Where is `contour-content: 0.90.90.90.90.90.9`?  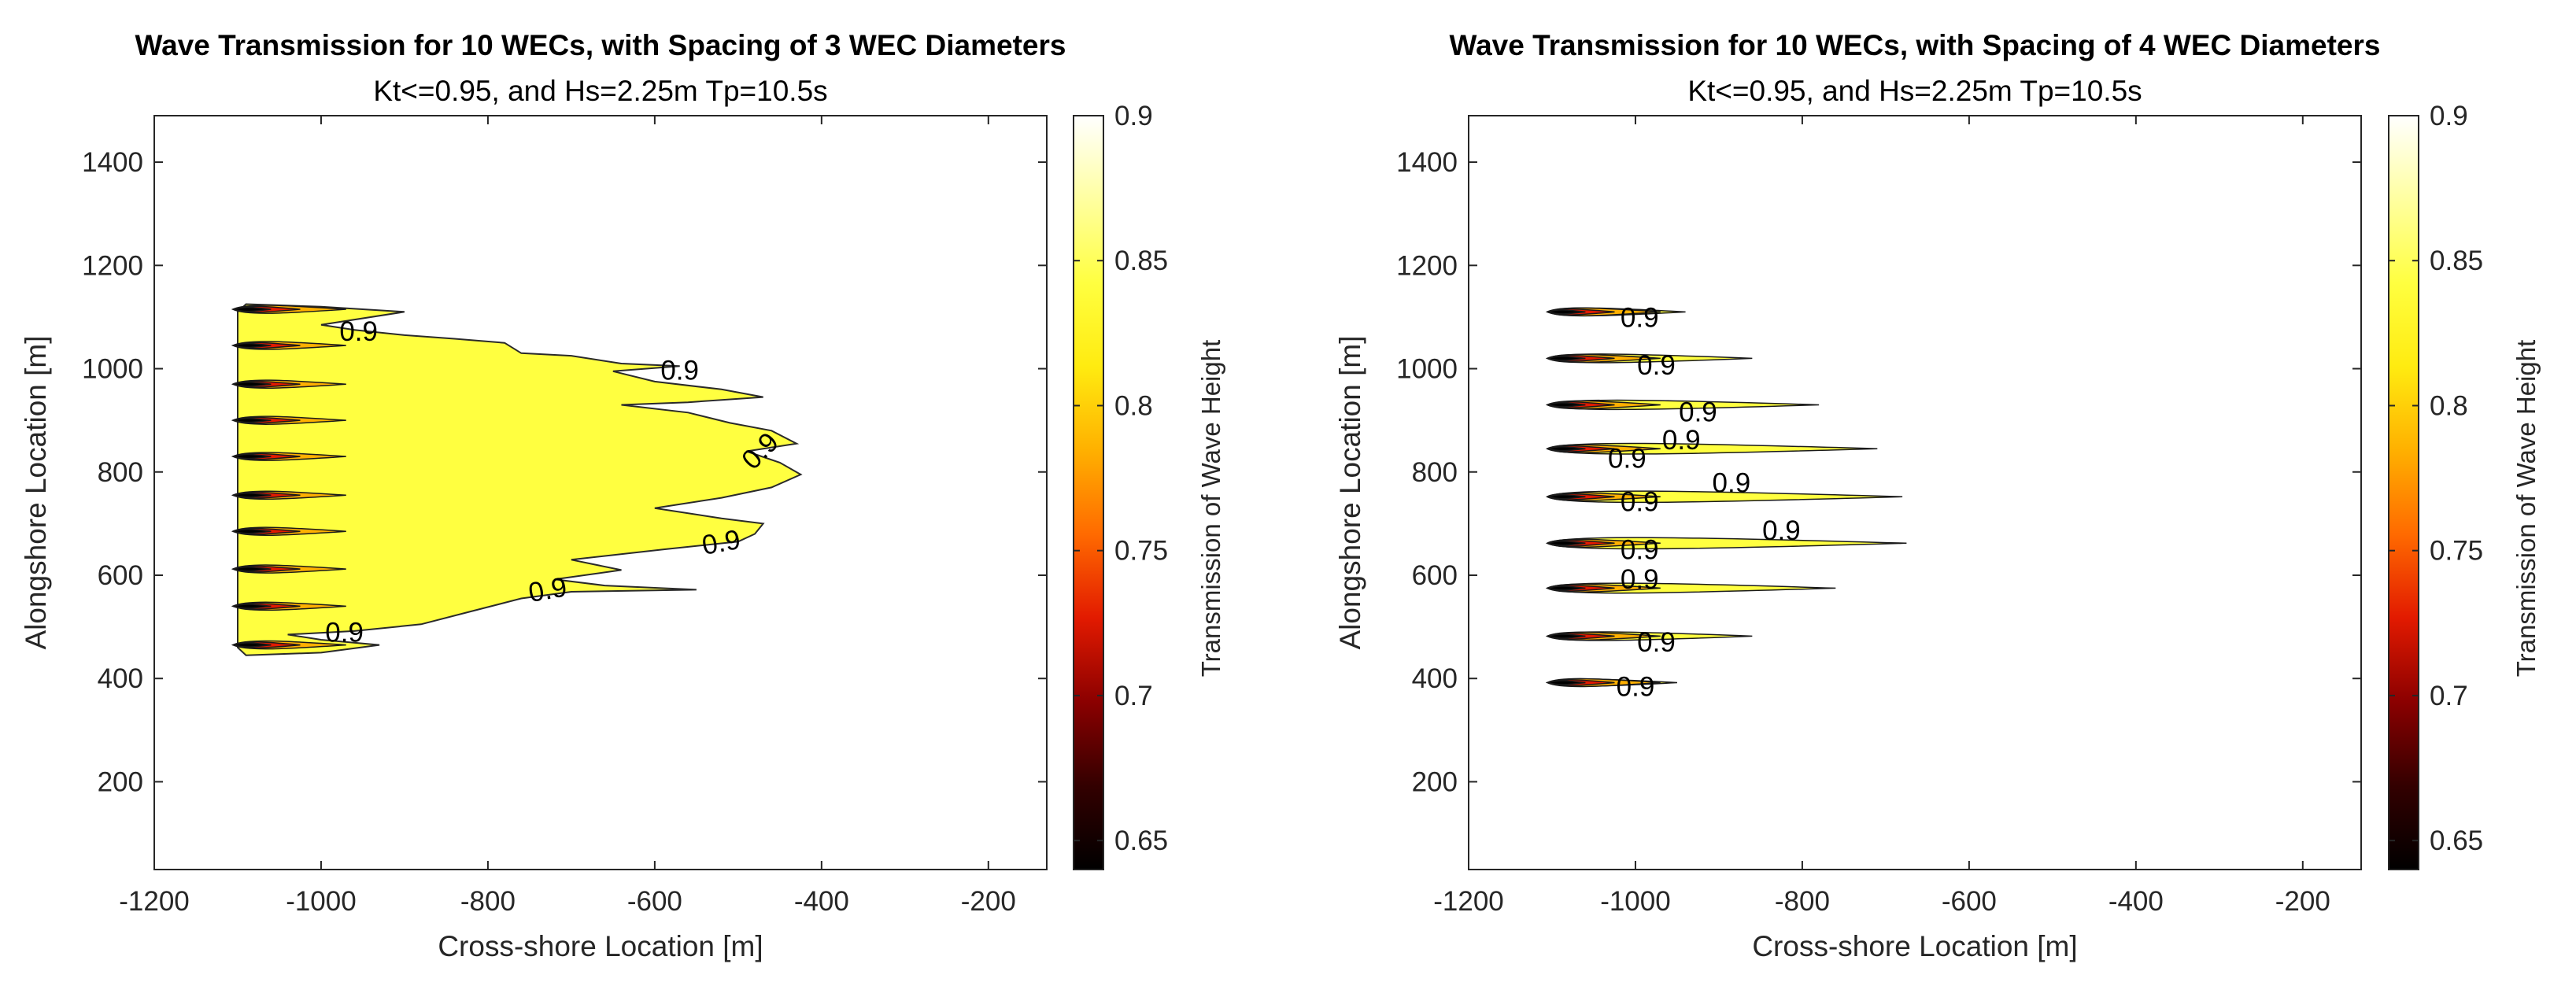 contour-content: 0.90.90.90.90.90.9 is located at coordinates (517, 479).